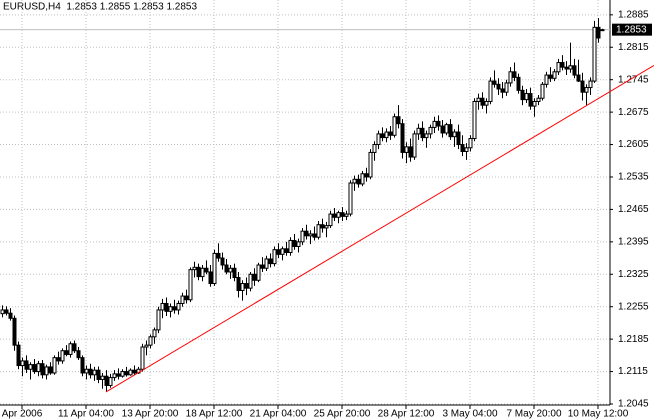 The image size is (654, 420). Describe the element at coordinates (632, 29) in the screenshot. I see `price-label-box` at that location.